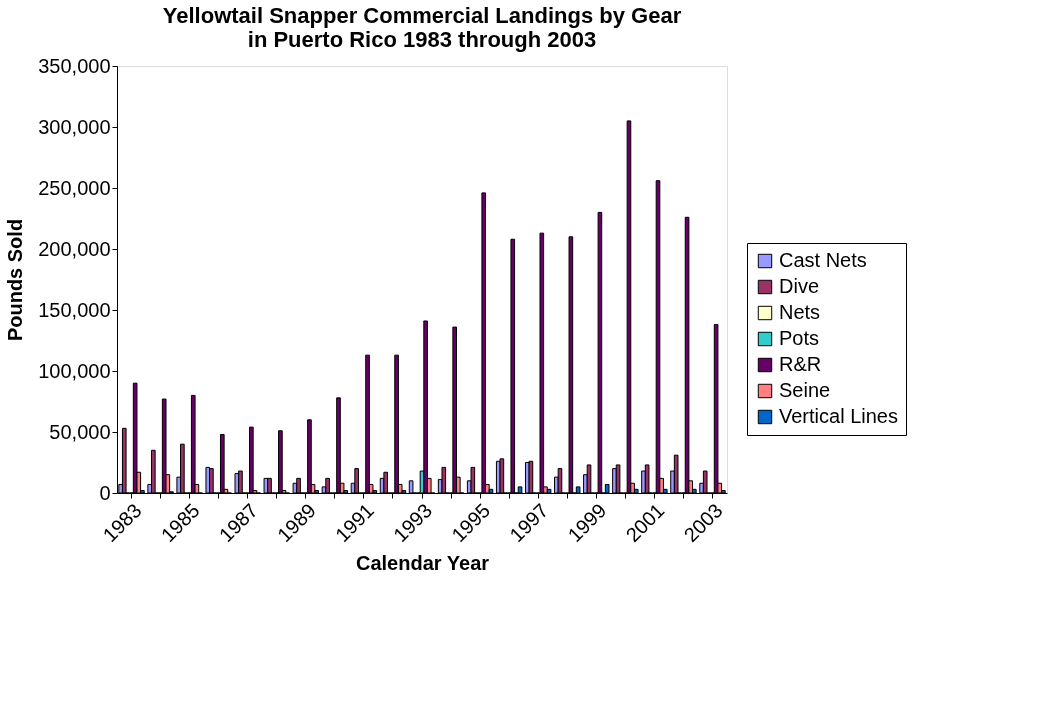 This screenshot has width=1040, height=727. I want to click on legend-label: Pots, so click(799, 338).